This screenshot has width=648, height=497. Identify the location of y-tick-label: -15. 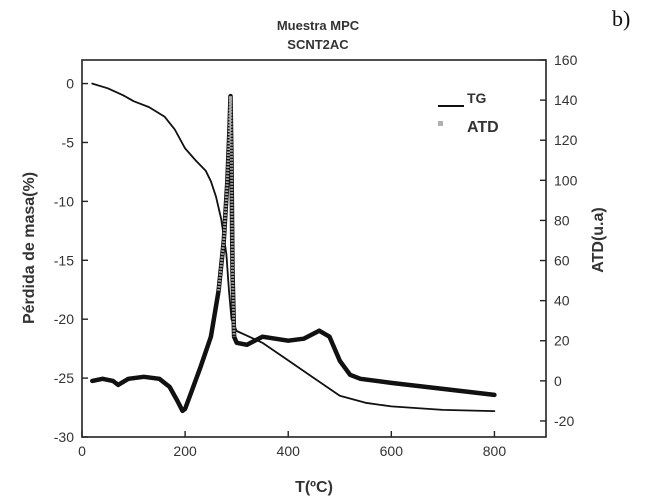
(64, 260).